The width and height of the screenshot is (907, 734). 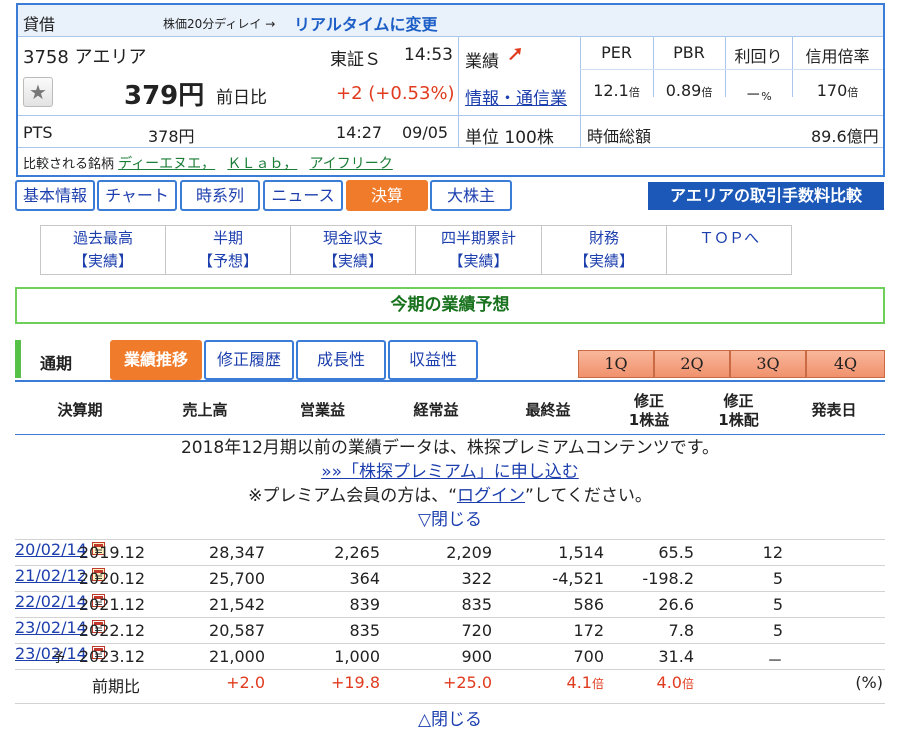 What do you see at coordinates (322, 410) in the screenshot?
I see `col-operating: 営業益` at bounding box center [322, 410].